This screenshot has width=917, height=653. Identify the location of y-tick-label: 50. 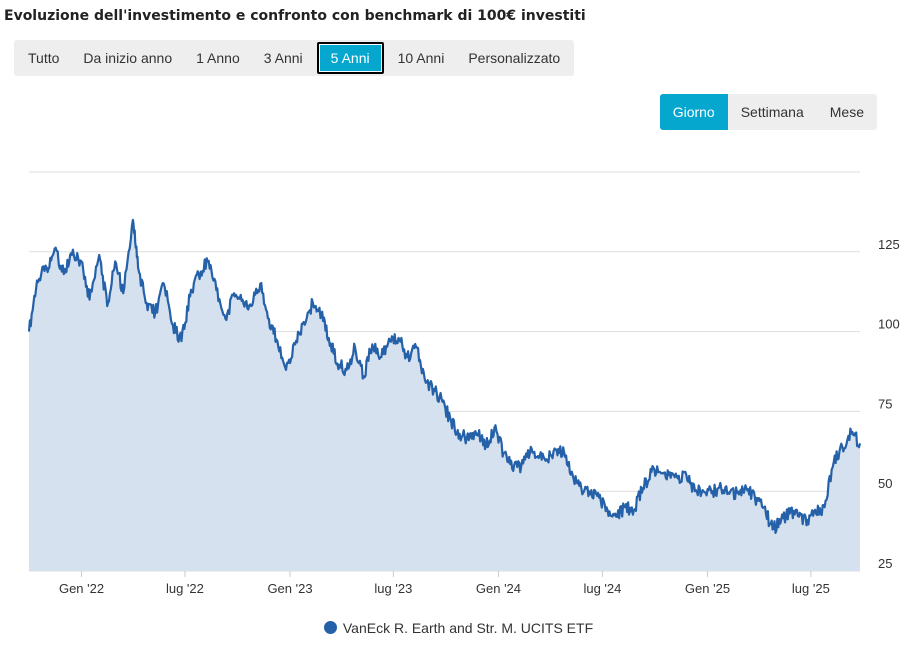
(885, 483).